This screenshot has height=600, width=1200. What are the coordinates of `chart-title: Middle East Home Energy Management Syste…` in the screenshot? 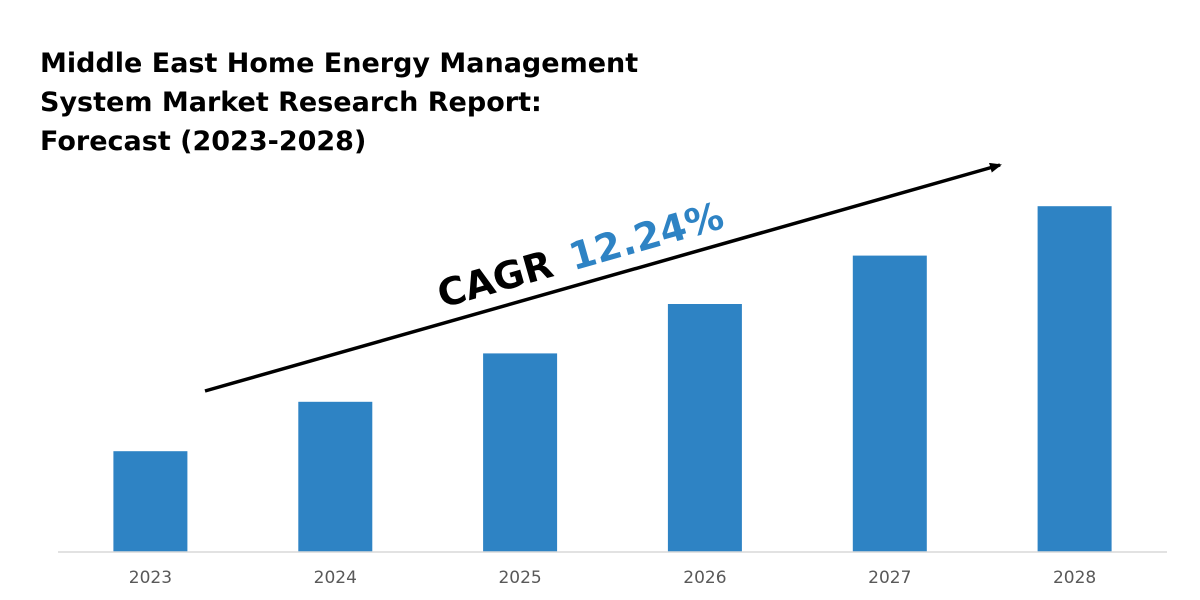 It's located at (339, 103).